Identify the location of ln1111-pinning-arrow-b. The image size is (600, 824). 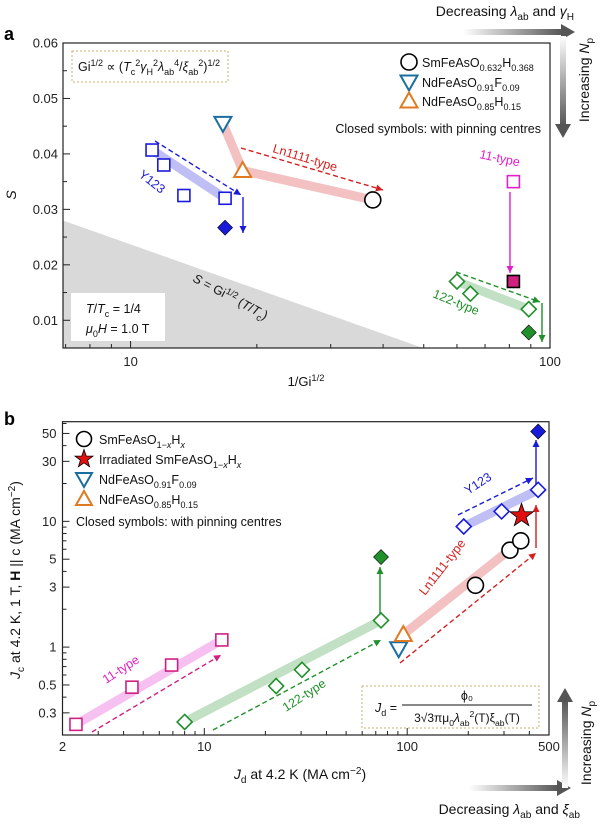
(536, 526).